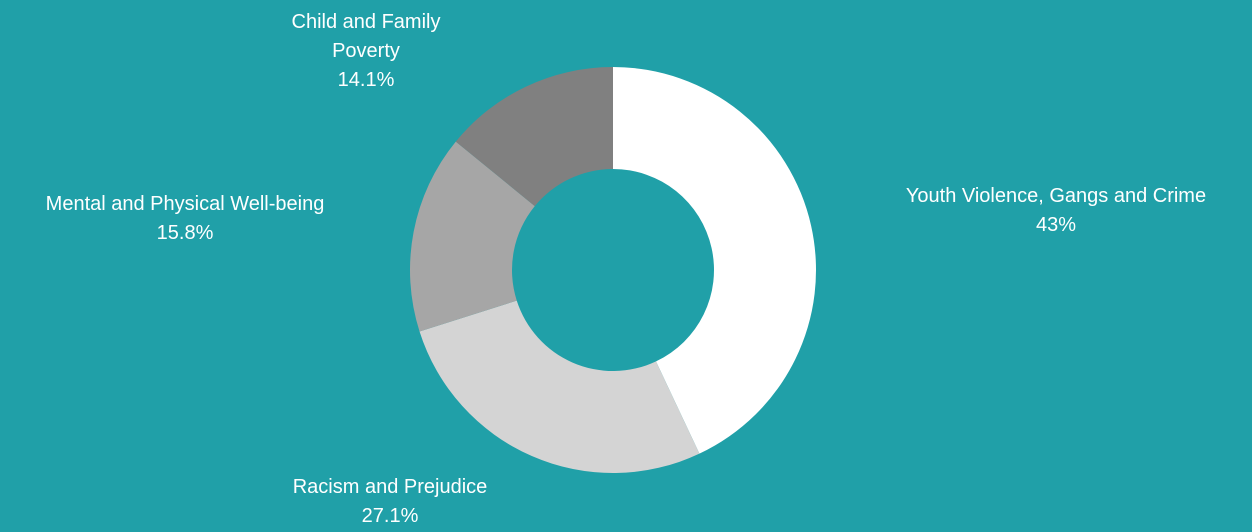 The image size is (1252, 532). I want to click on slice-percent: 27.1%, so click(390, 516).